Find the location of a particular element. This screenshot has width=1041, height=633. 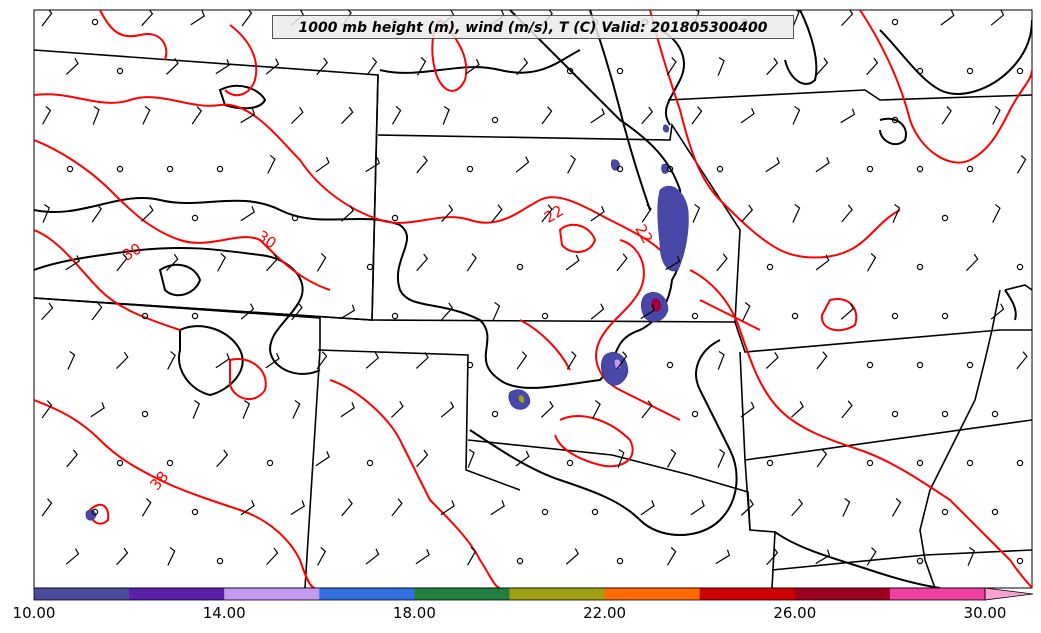

colorbar-tick-label: 26.00 is located at coordinates (795, 613).